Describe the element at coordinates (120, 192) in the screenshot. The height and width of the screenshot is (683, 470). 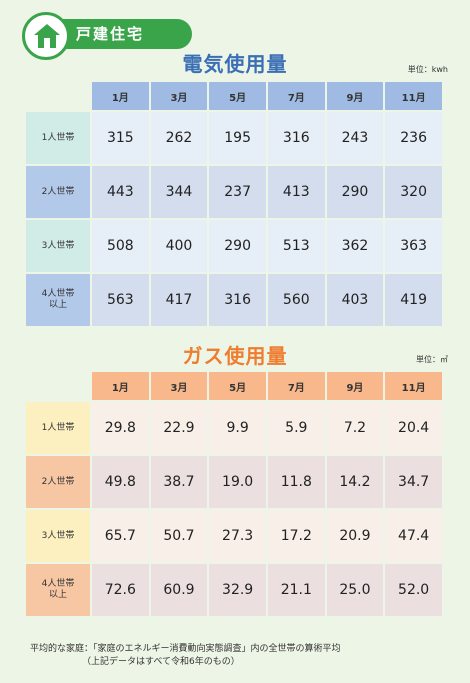
I see `usage-value-cell: 443` at that location.